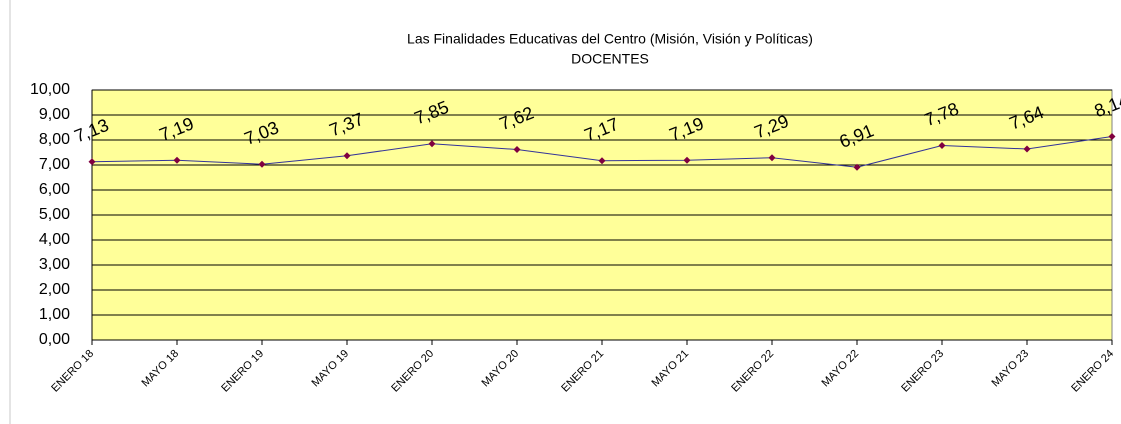 This screenshot has height=424, width=1121. What do you see at coordinates (54, 239) in the screenshot?
I see `y-tick-label: 4,00` at bounding box center [54, 239].